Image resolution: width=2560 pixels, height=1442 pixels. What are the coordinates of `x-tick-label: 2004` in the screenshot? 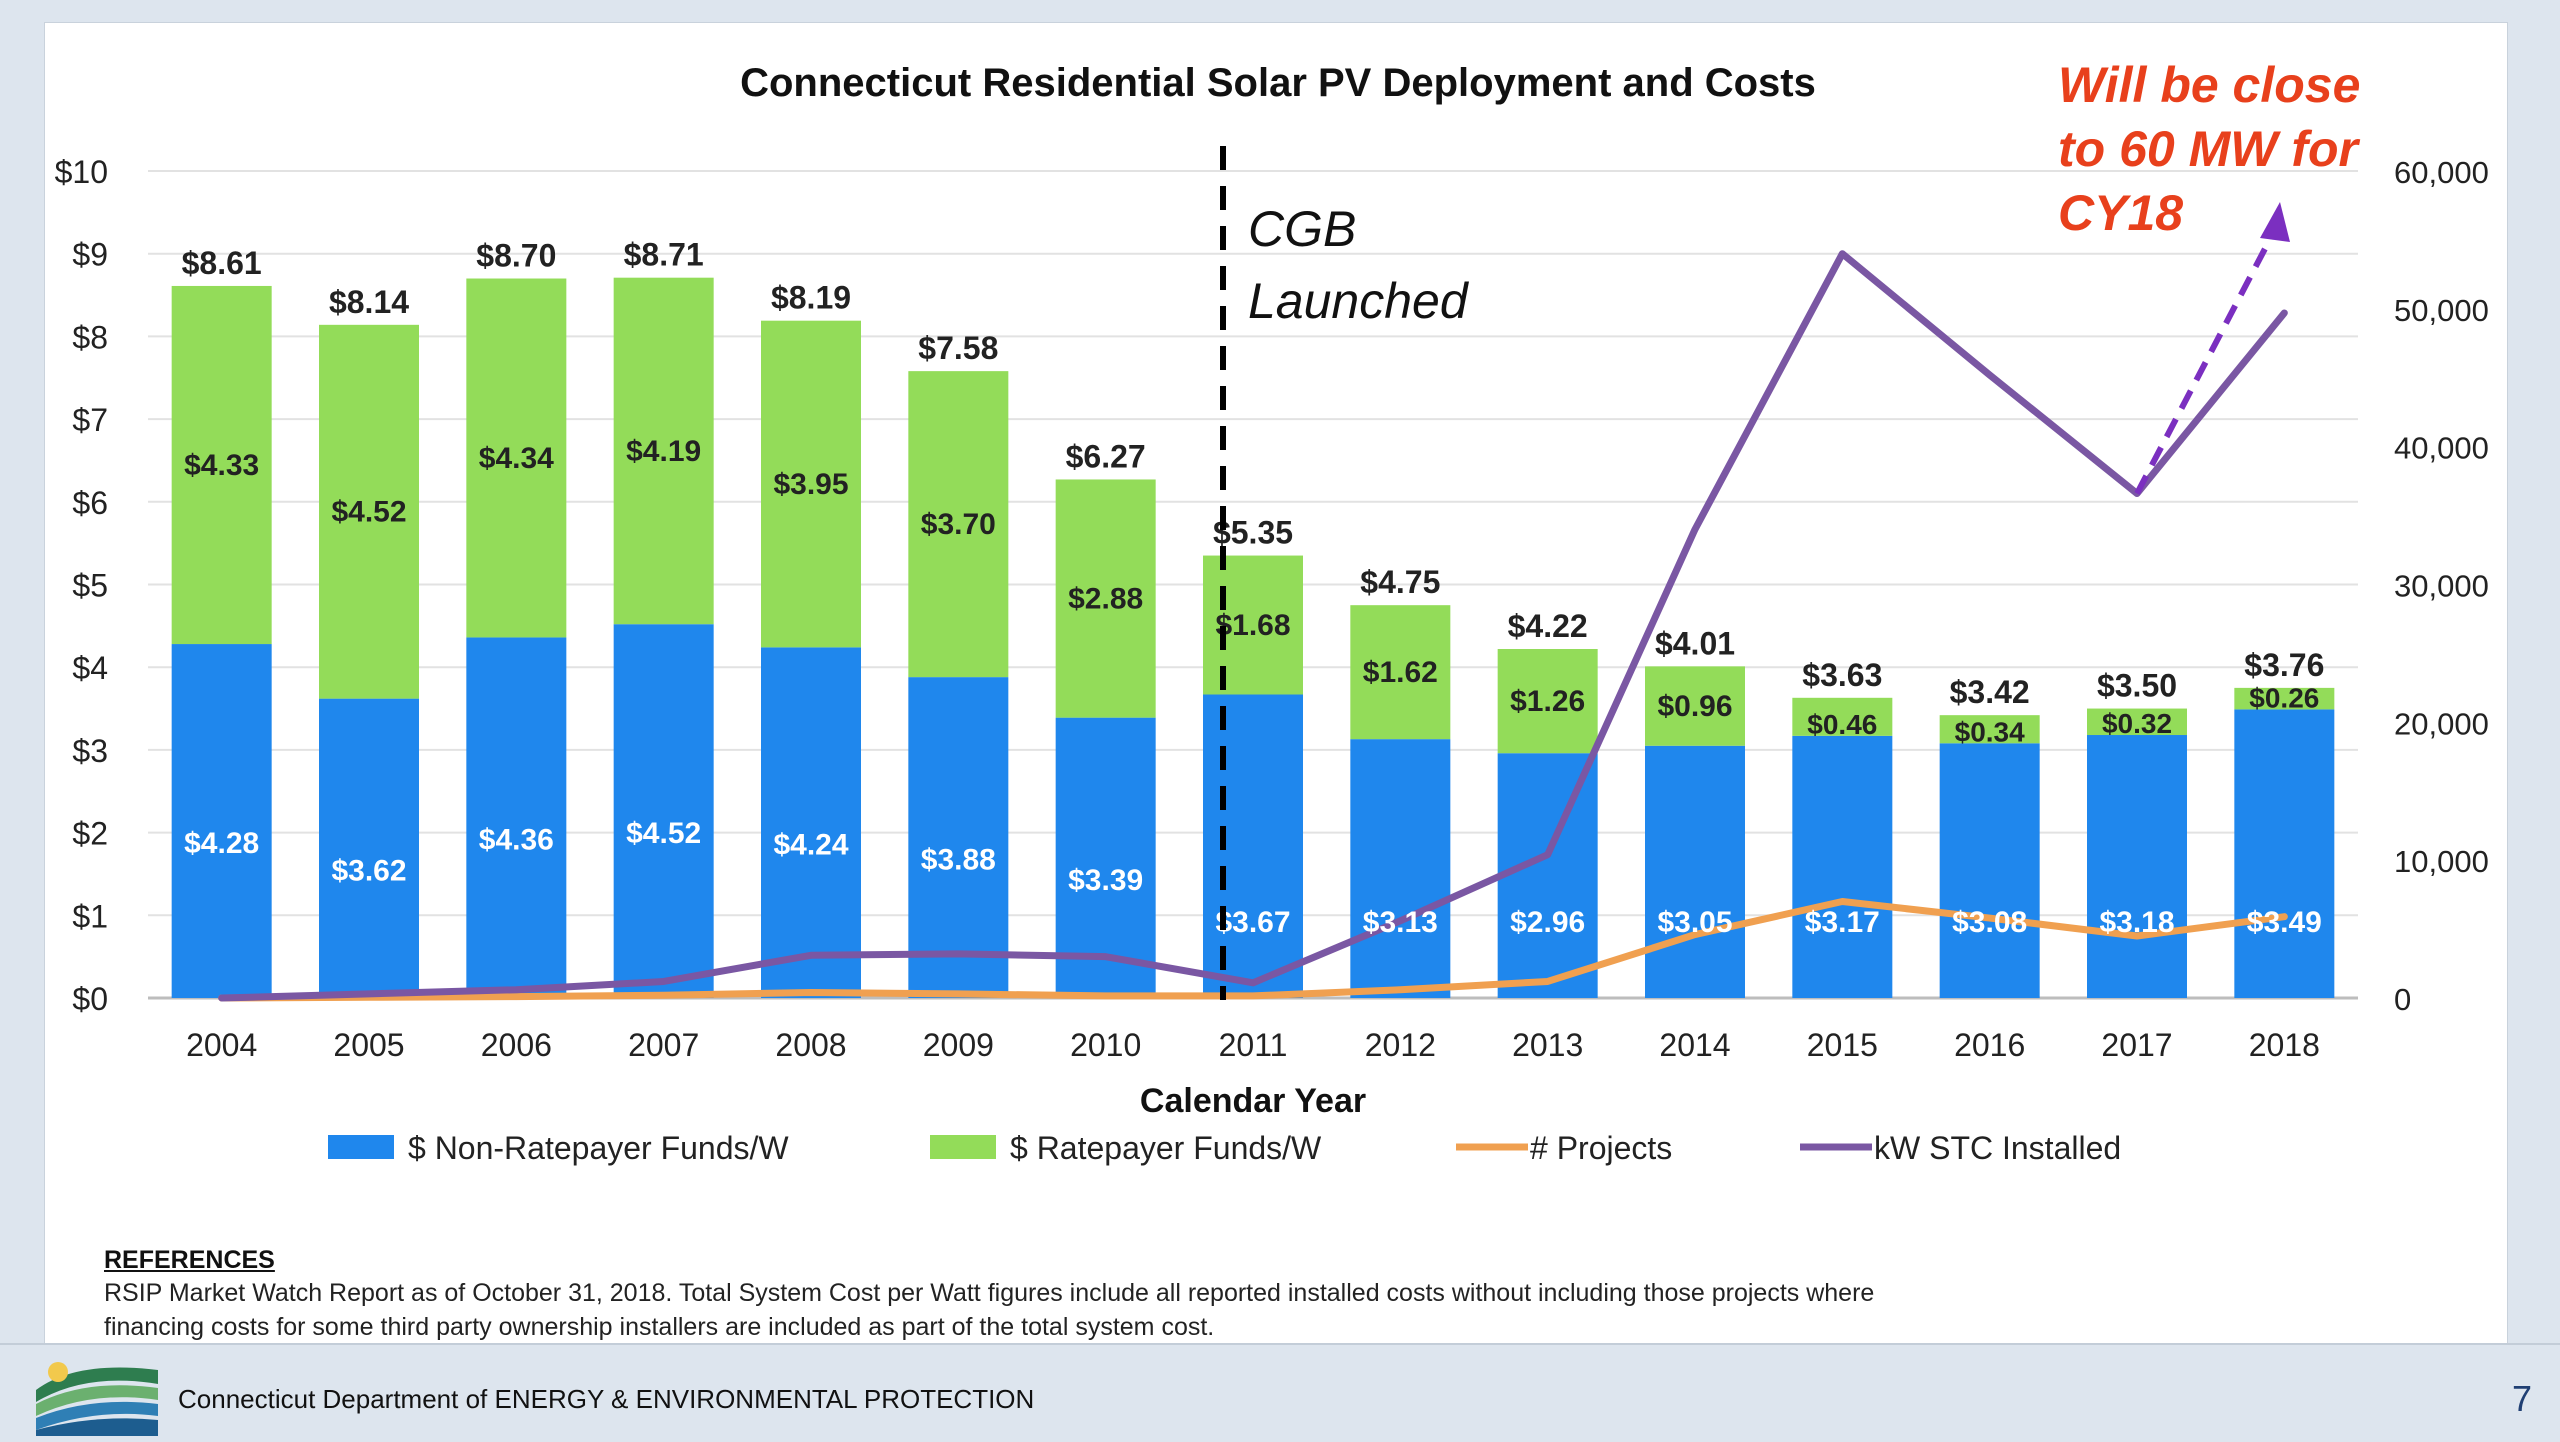 It's located at (221, 1045).